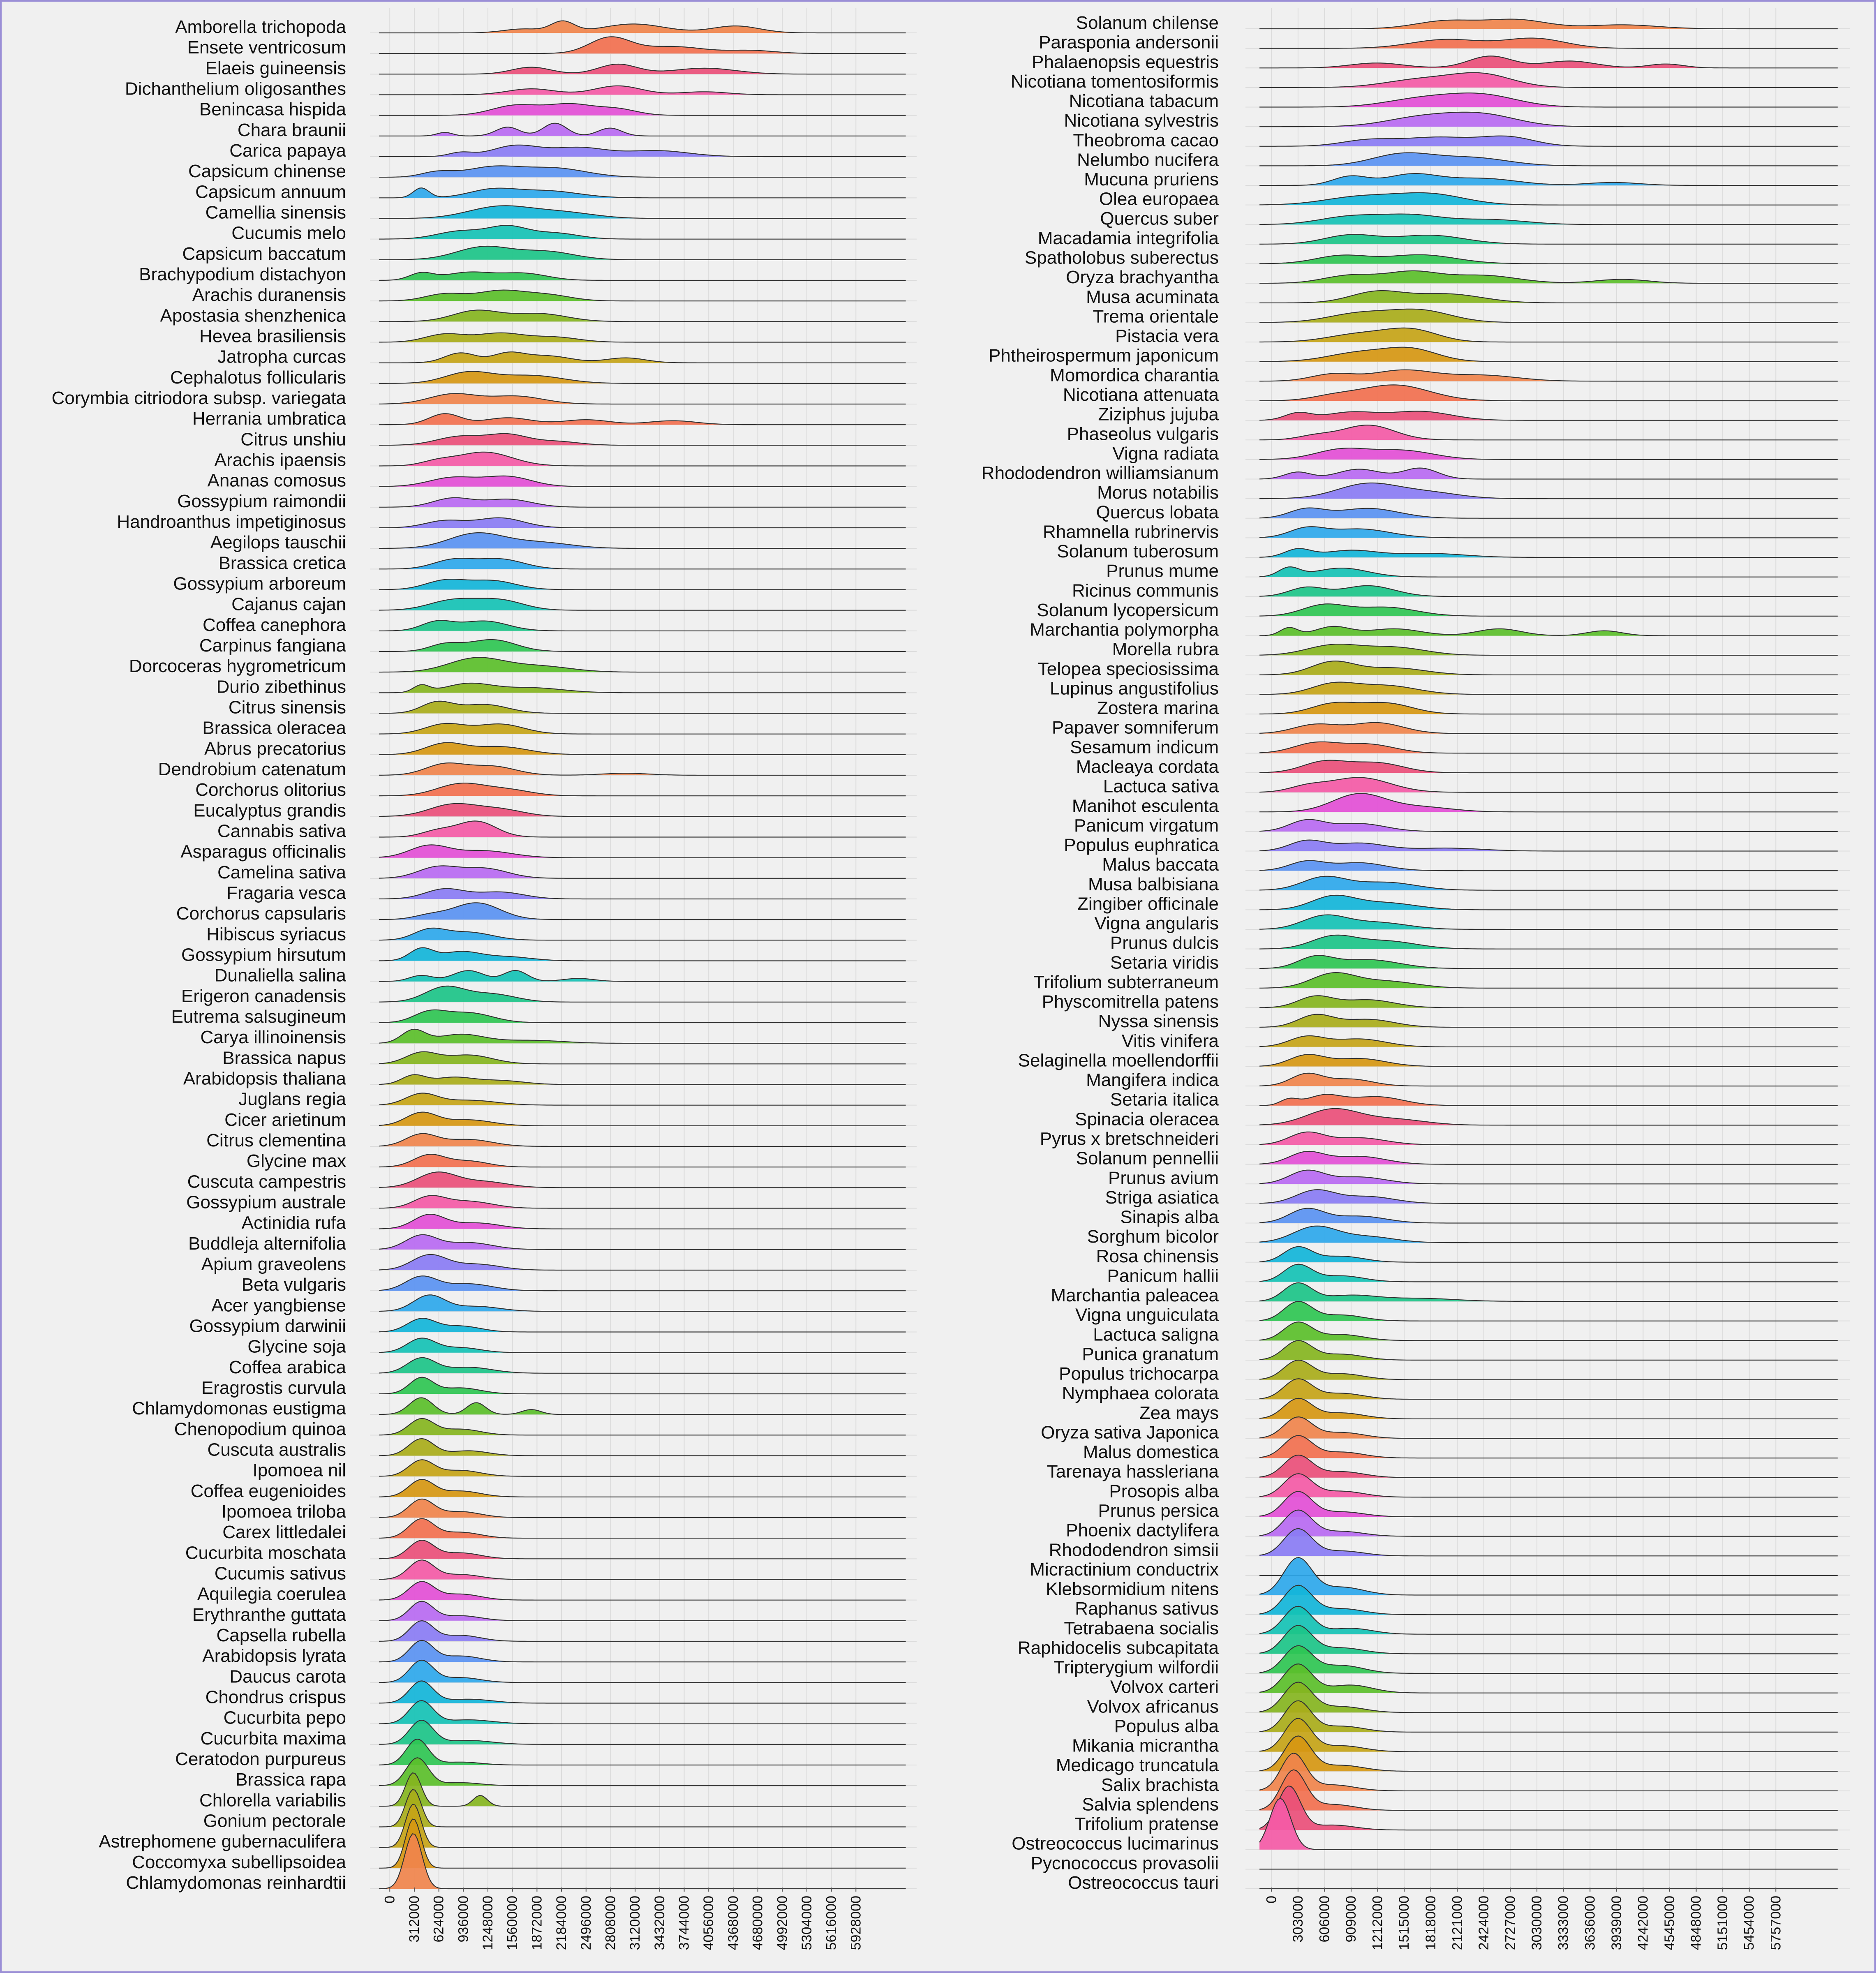  Describe the element at coordinates (296, 1347) in the screenshot. I see `species-label: Glycine soja` at that location.